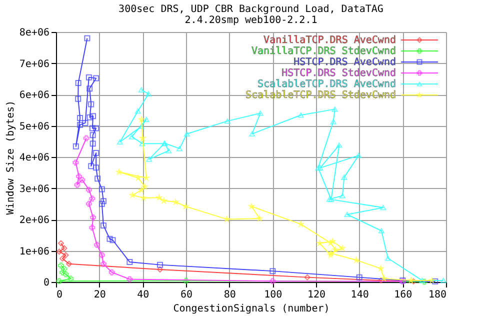 The height and width of the screenshot is (320, 480). Describe the element at coordinates (143, 295) in the screenshot. I see `x-tick-label: 40` at that location.